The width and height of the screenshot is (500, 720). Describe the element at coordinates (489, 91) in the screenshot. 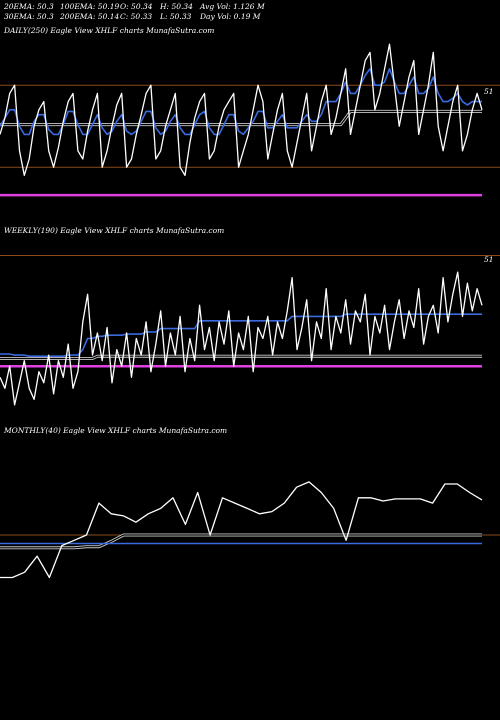

I see `daily-price-label: 51` at that location.